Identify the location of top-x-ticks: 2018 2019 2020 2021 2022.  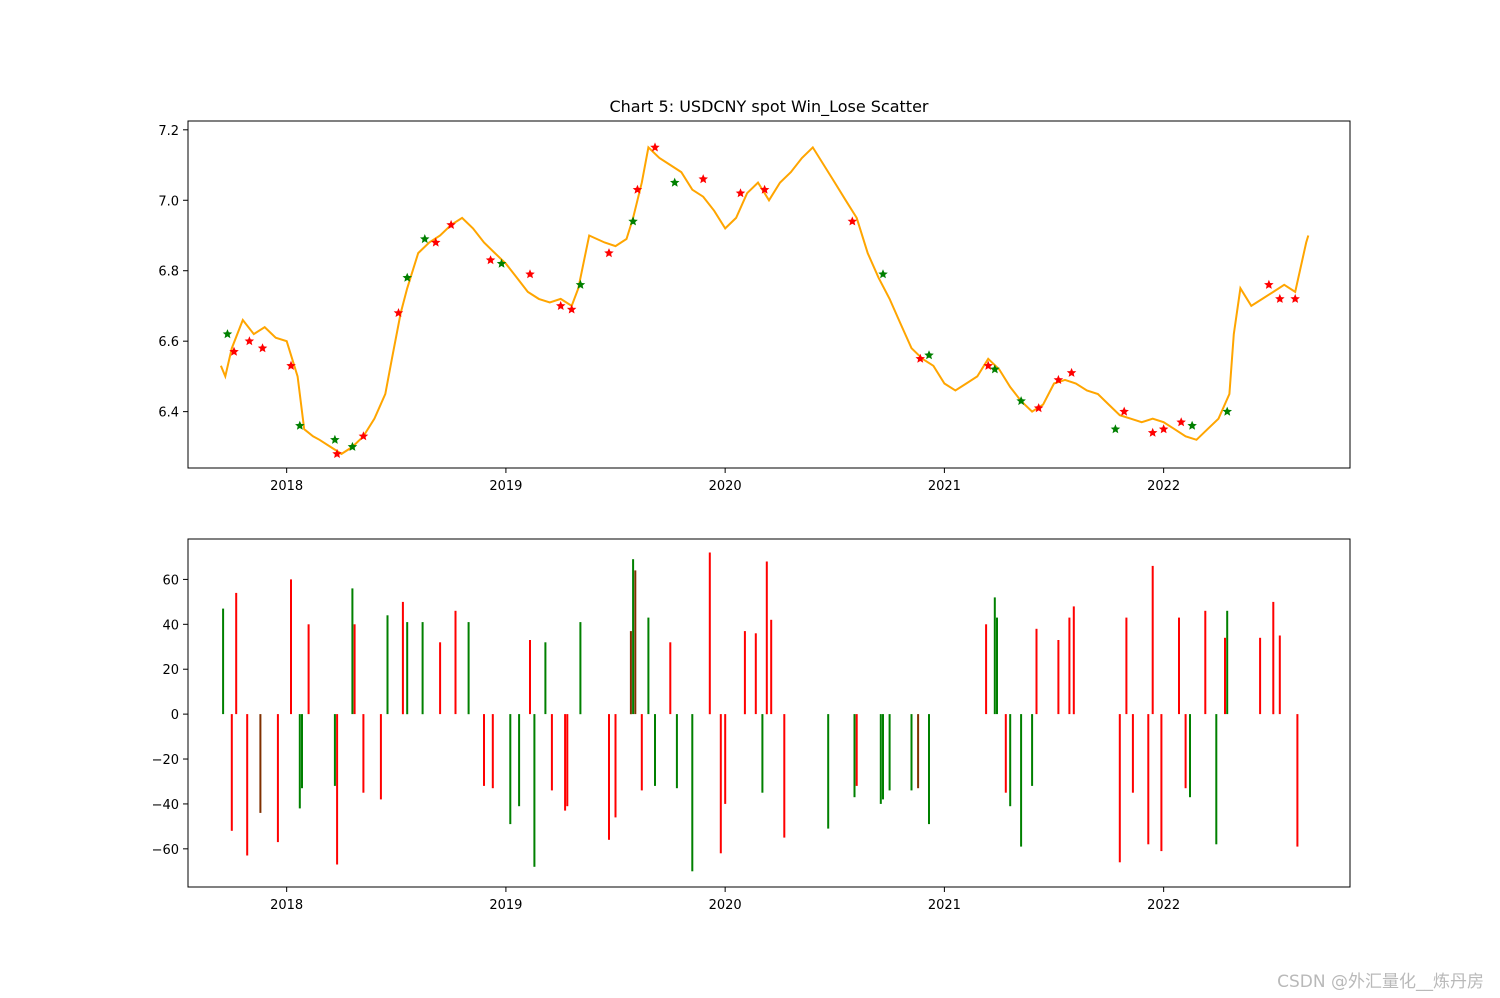
(725, 481).